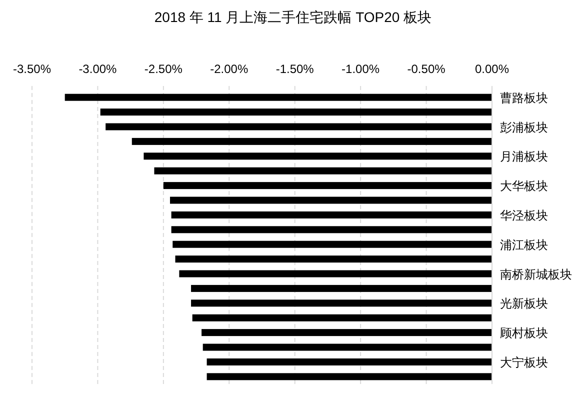 The height and width of the screenshot is (406, 587). What do you see at coordinates (293, 17) in the screenshot?
I see `title: 2018 年 11 月上海二手住宅跌幅 TOP20 板块` at bounding box center [293, 17].